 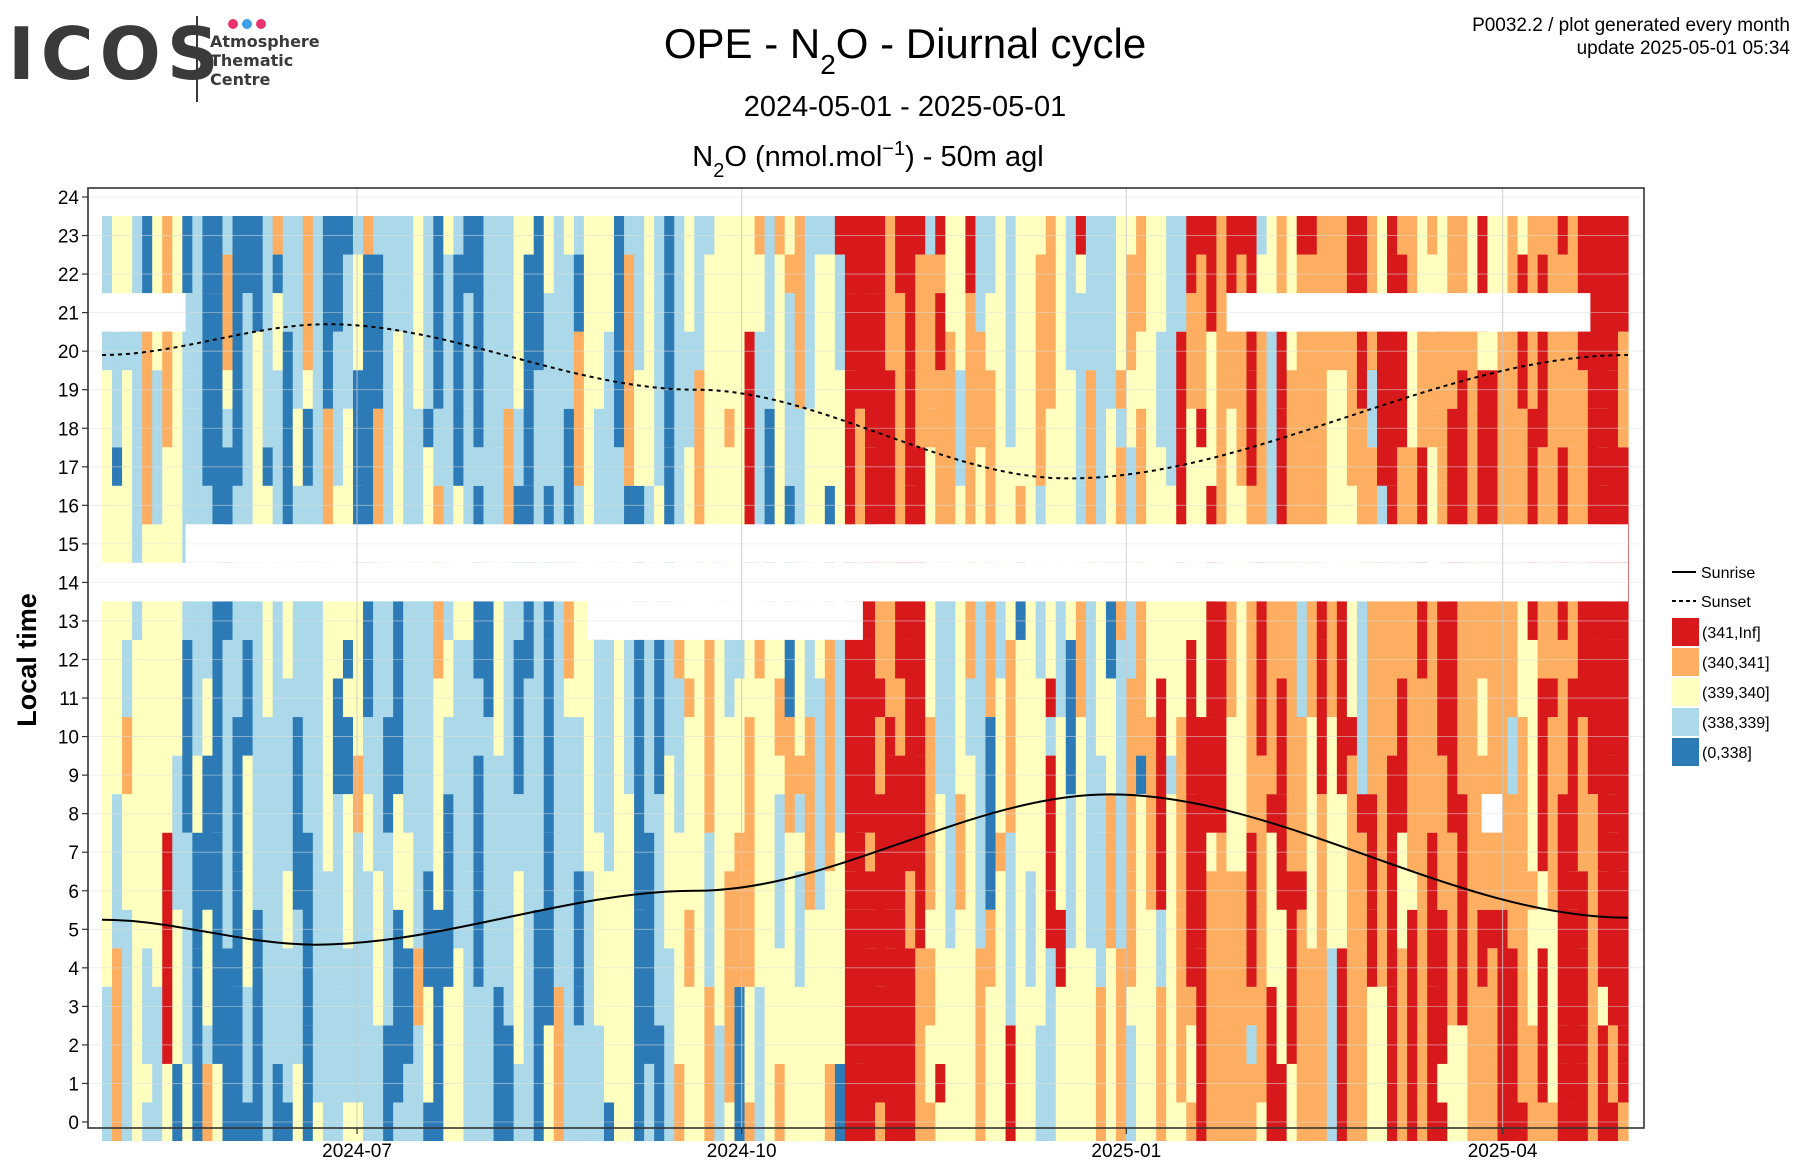 What do you see at coordinates (1736, 693) in the screenshot?
I see `legend-bin-label: (339,340]` at bounding box center [1736, 693].